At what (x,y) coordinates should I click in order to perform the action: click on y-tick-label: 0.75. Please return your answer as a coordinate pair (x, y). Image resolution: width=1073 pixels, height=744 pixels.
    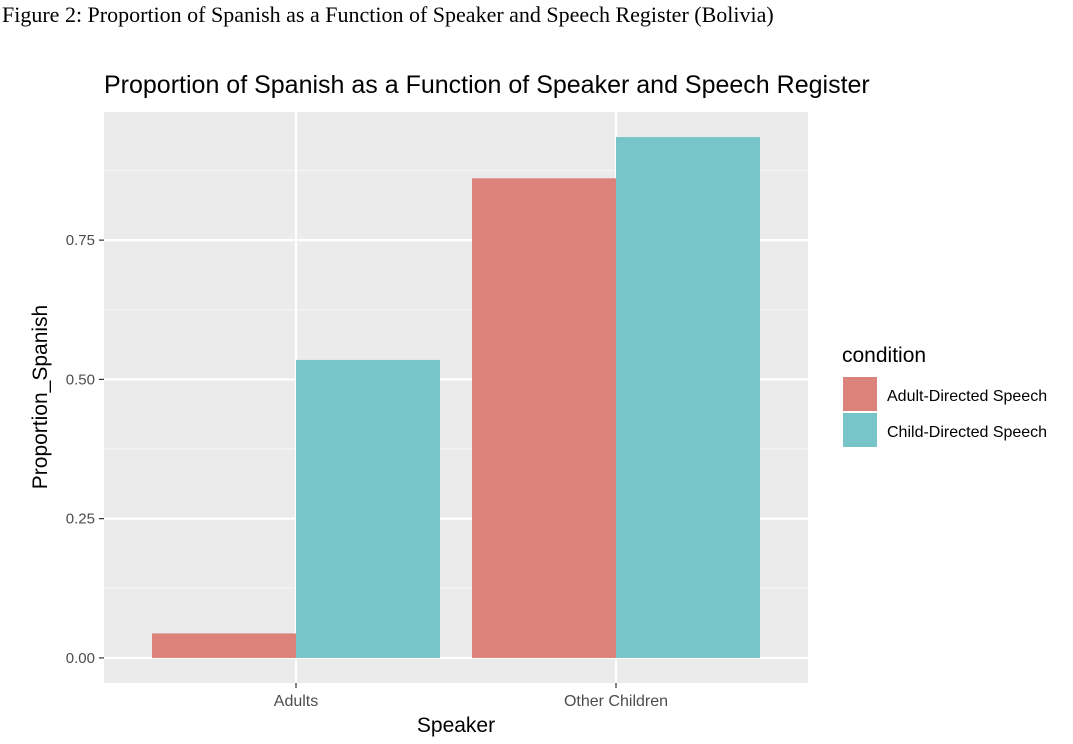
    Looking at the image, I should click on (80, 240).